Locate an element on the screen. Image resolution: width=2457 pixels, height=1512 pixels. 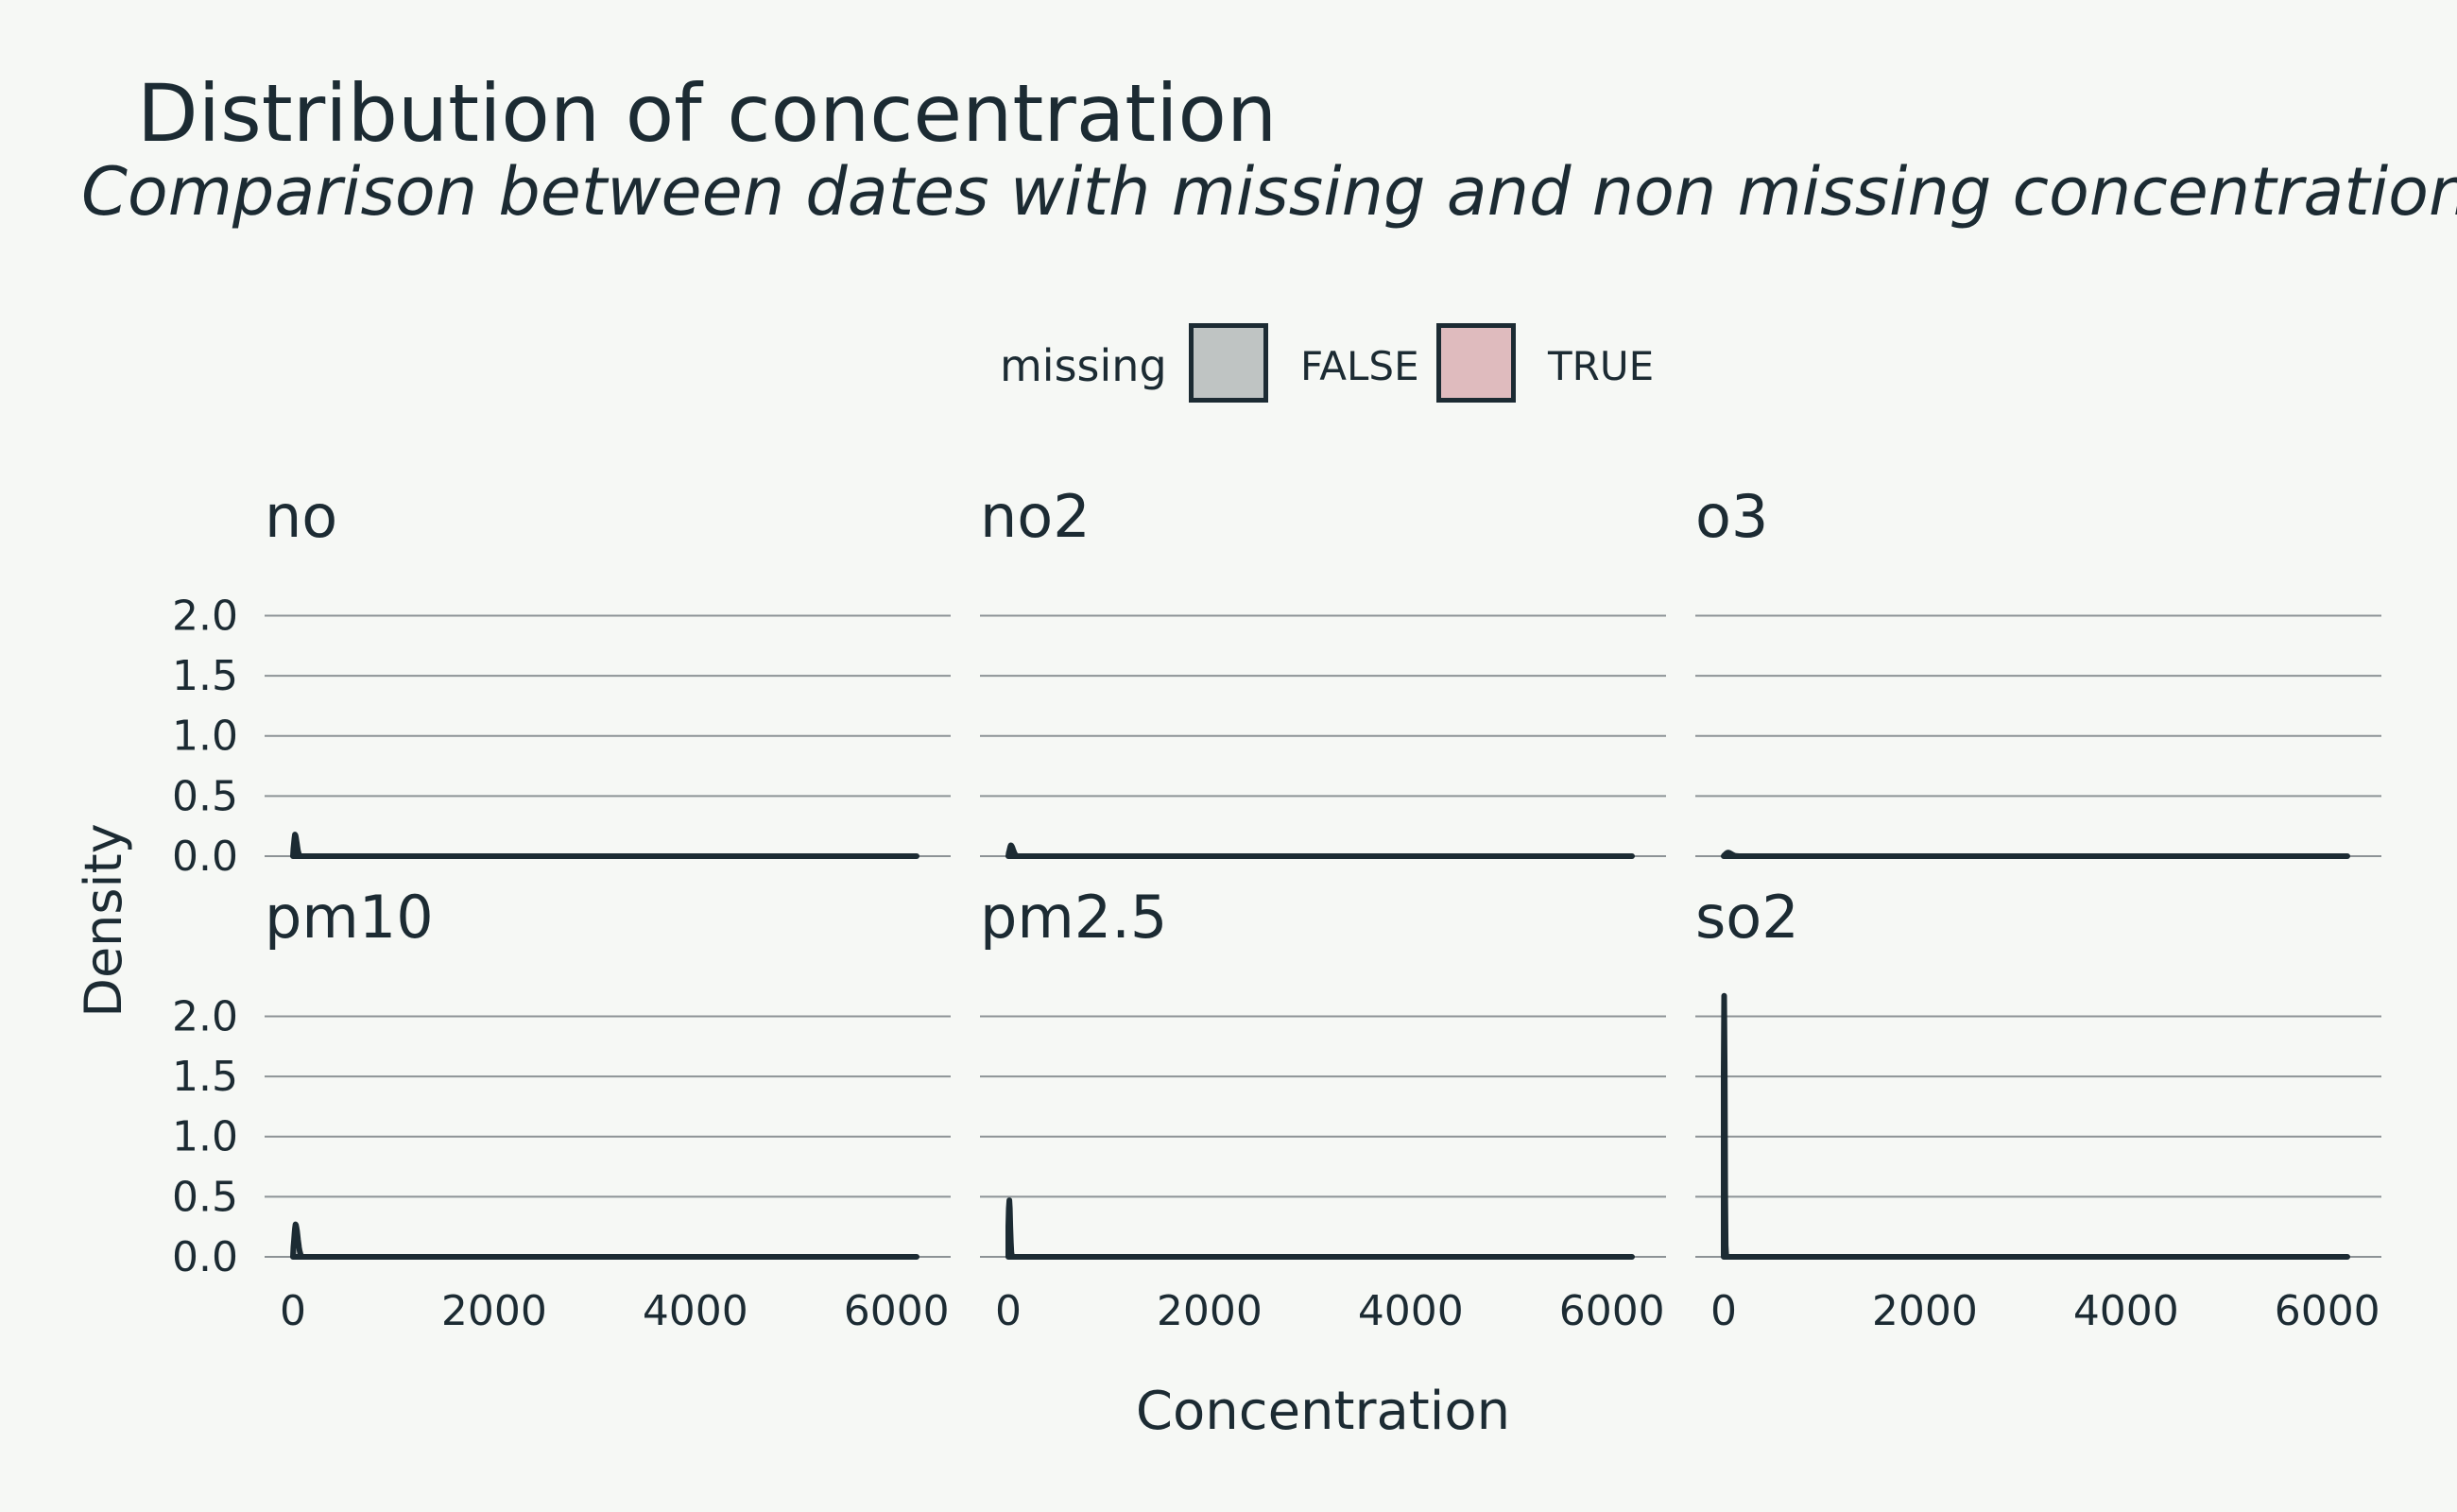
facet-pm2-5: pm2.5 0 2000 4000 6000 is located at coordinates (1323, 1109).